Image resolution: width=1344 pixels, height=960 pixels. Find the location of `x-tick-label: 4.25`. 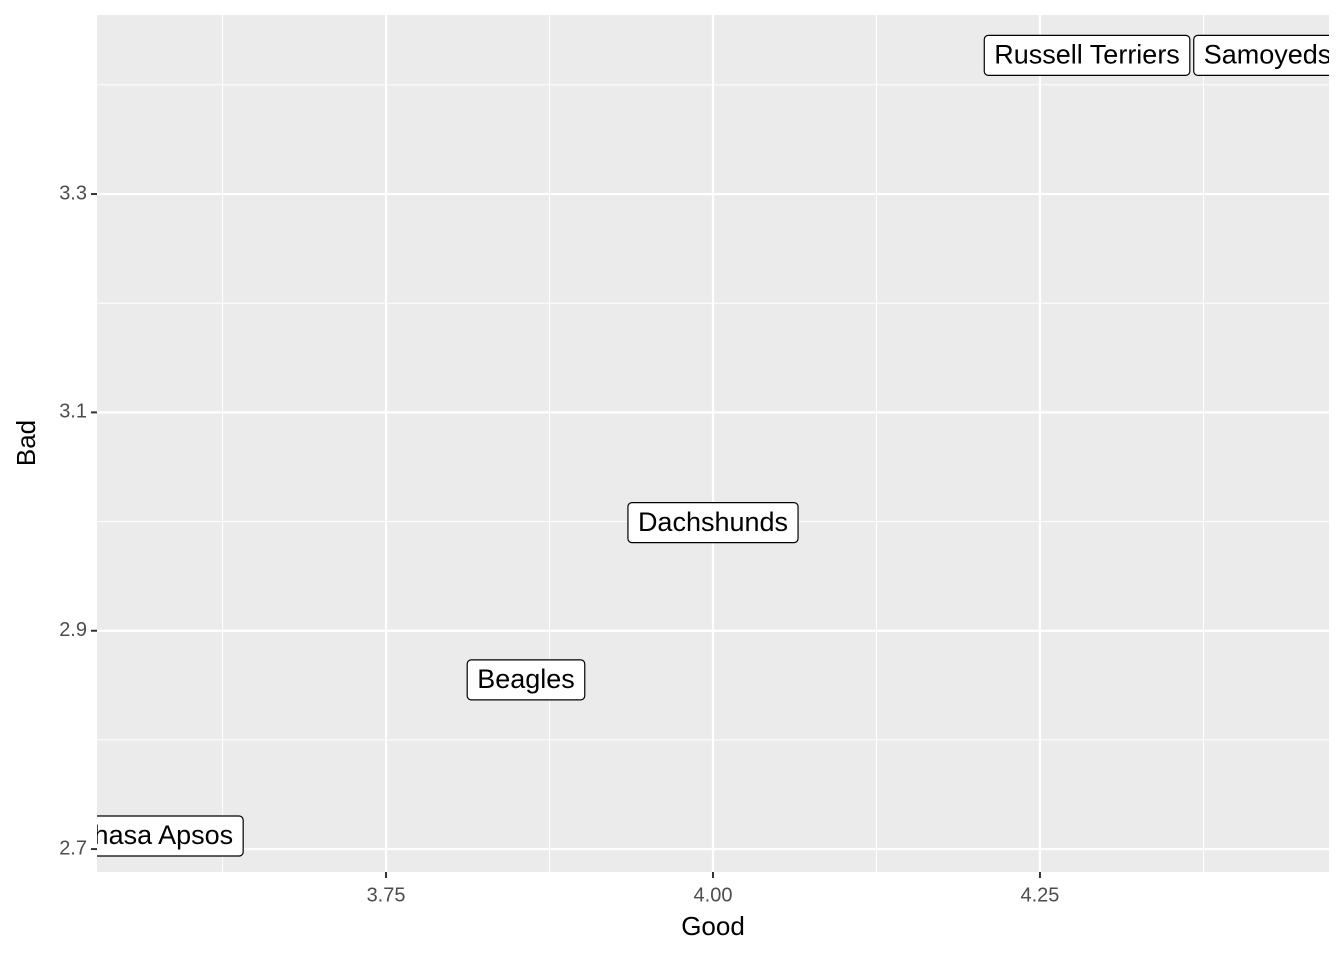

x-tick-label: 4.25 is located at coordinates (1039, 895).